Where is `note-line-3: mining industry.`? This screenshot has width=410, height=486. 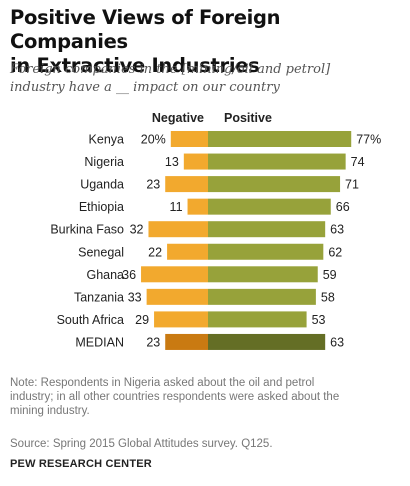 note-line-3: mining industry. is located at coordinates (50, 411).